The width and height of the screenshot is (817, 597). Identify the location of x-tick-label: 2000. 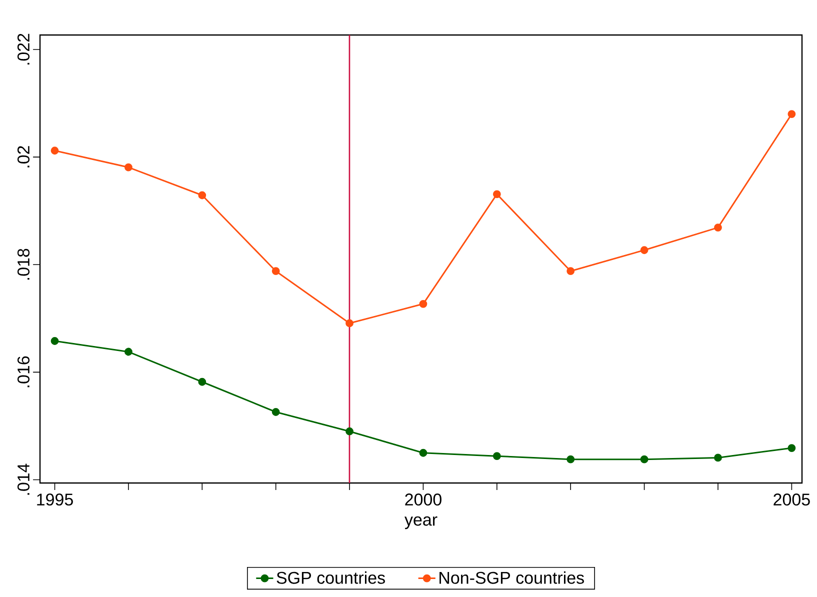
(423, 500).